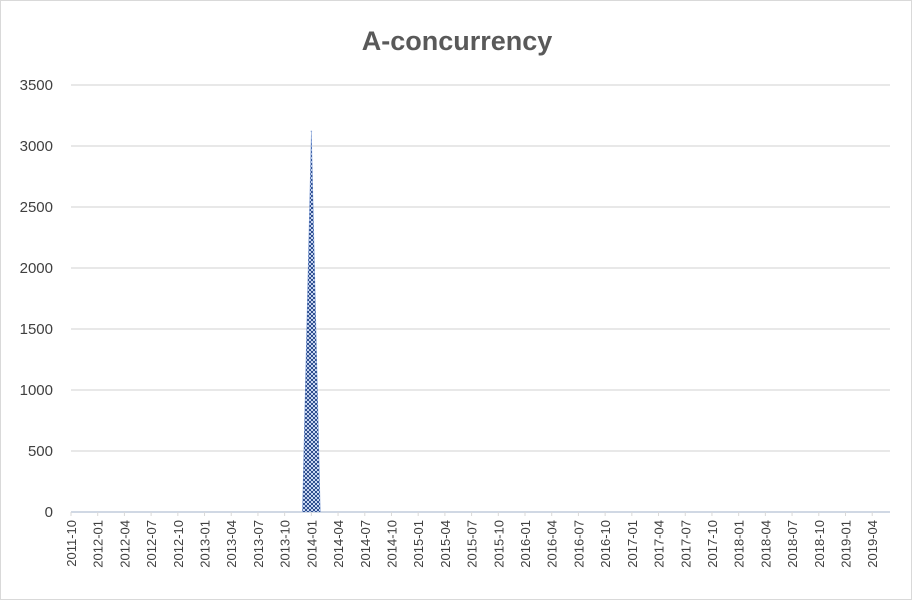  Describe the element at coordinates (98, 544) in the screenshot. I see `x-tick-label: 2012-01` at that location.